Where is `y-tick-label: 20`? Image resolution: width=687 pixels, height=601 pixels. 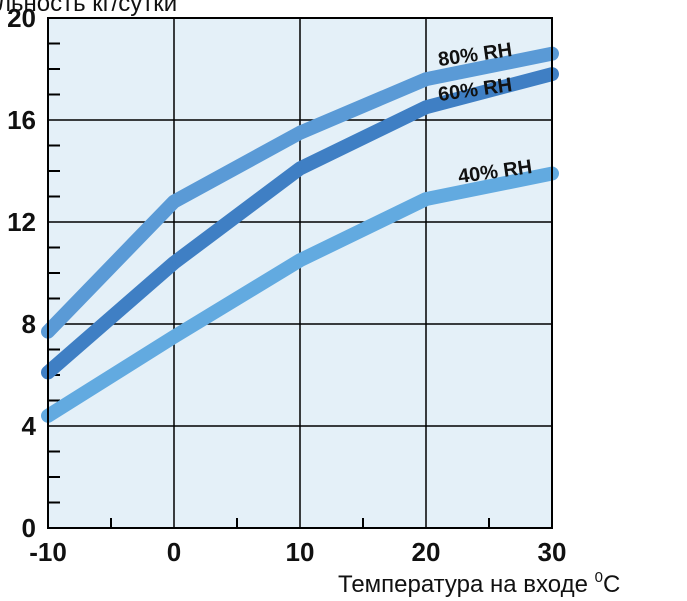
y-tick-label: 20 is located at coordinates (21, 18).